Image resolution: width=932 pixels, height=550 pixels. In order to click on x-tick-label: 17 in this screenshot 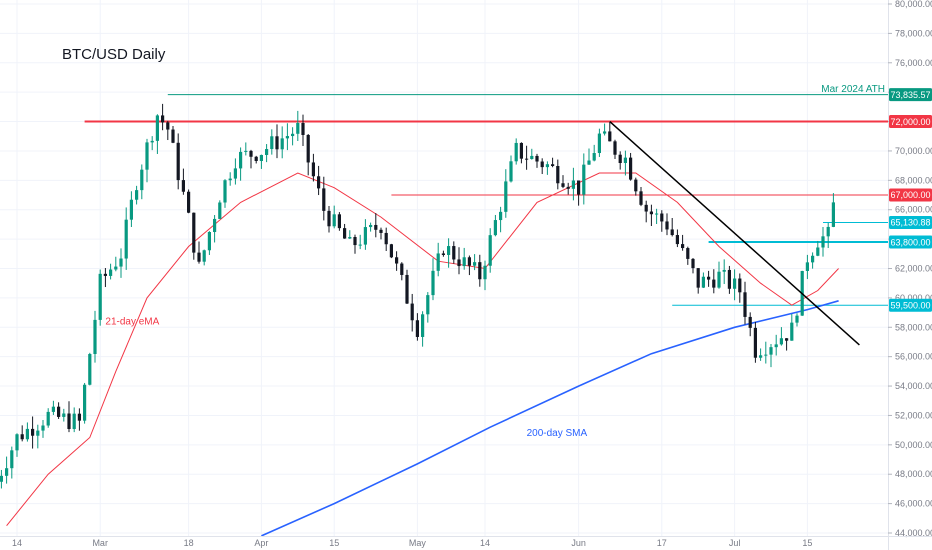, I will do `click(662, 543)`.